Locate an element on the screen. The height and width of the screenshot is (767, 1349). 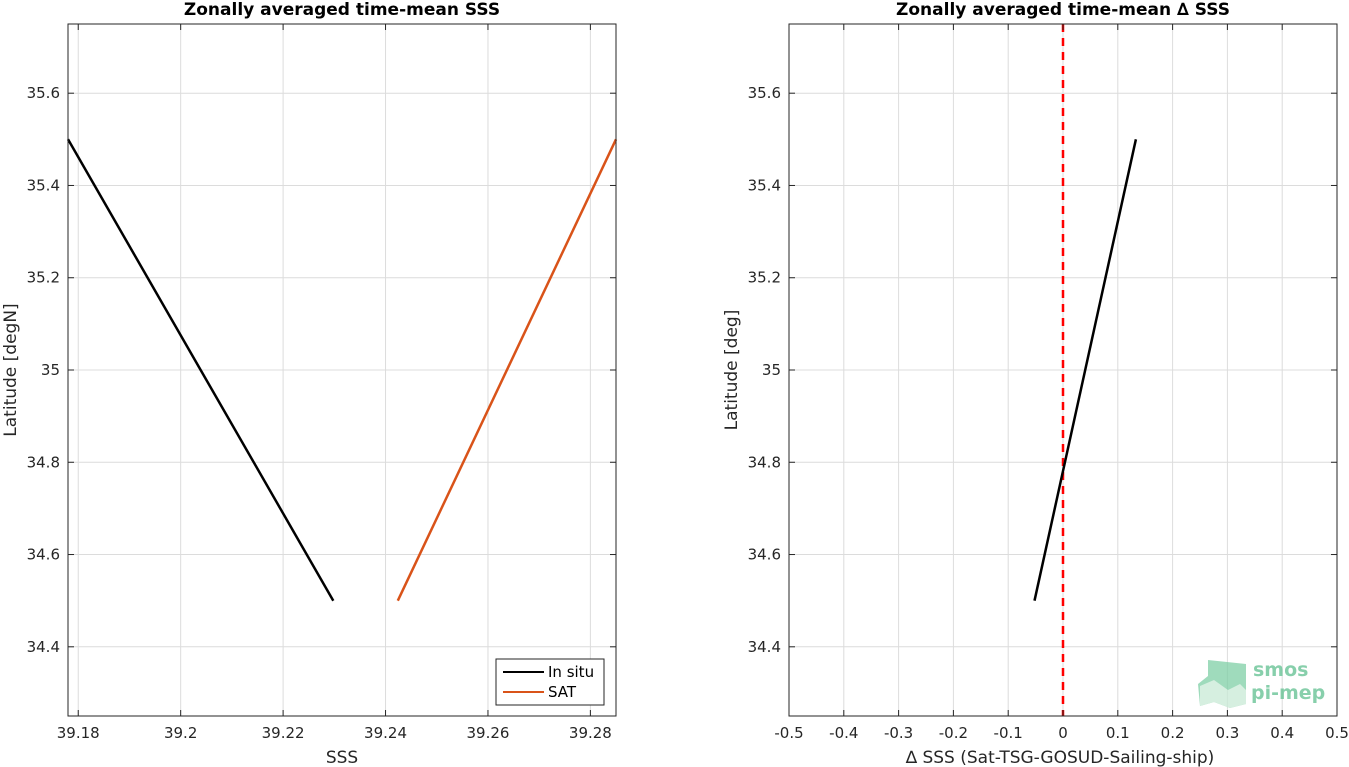
smos-pi-mep-logo: smos pi-mep is located at coordinates (1261, 683).